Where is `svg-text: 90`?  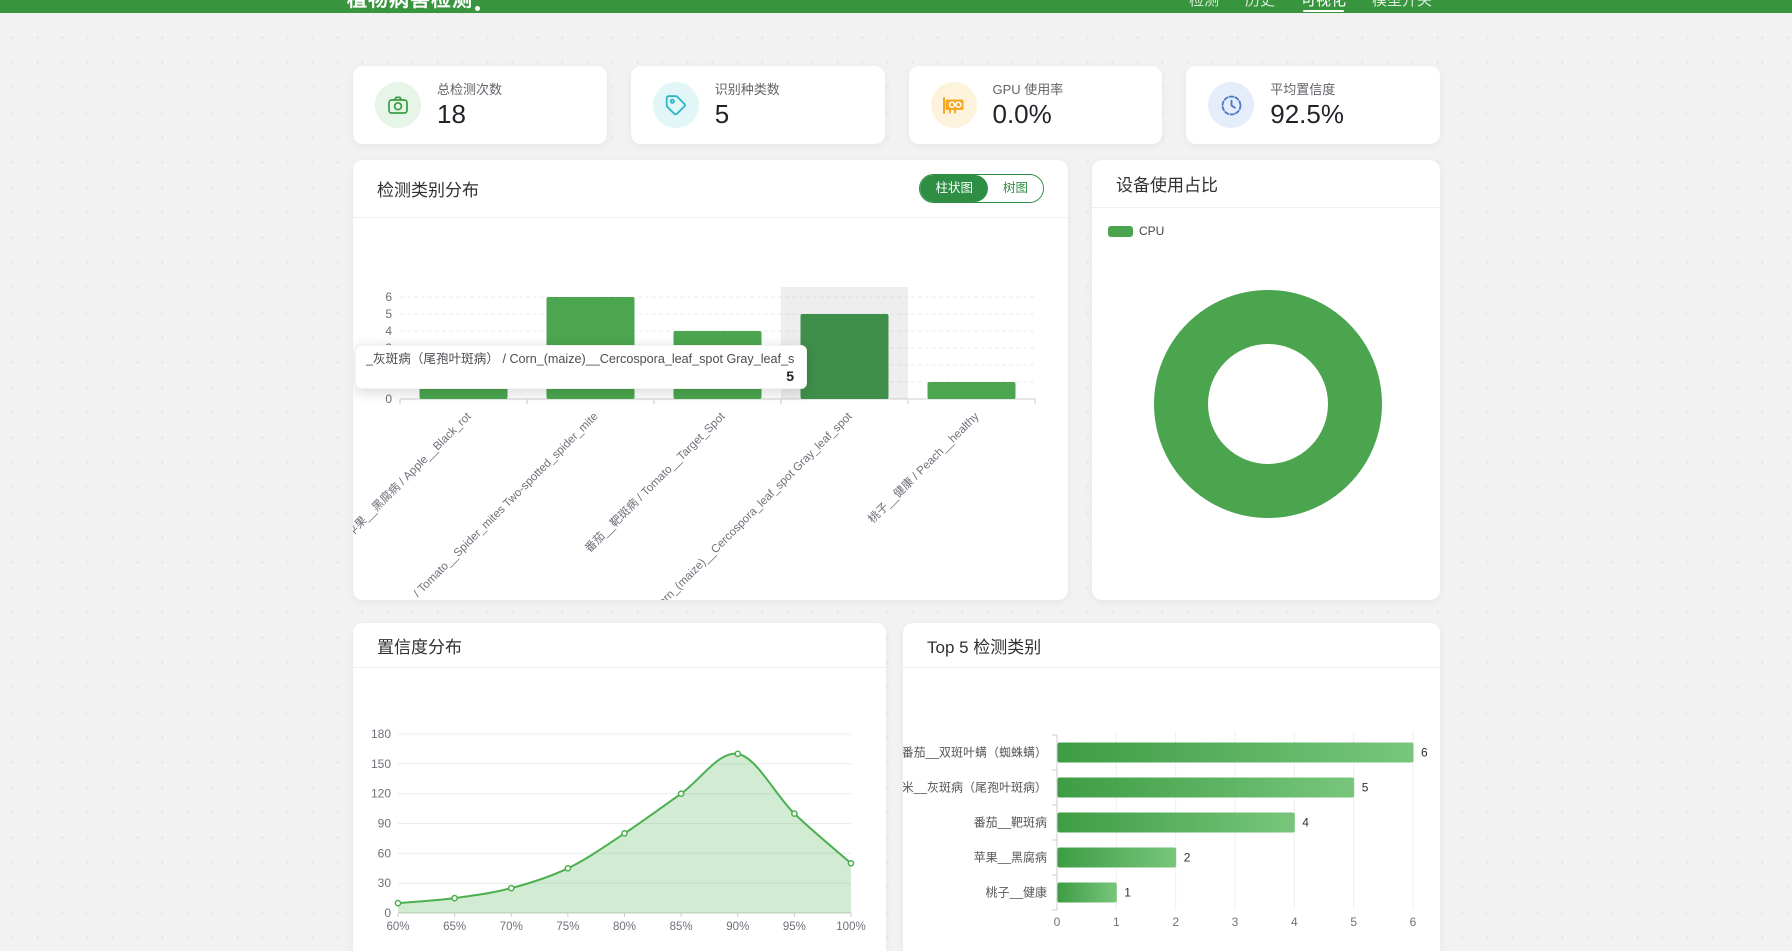
svg-text: 90 is located at coordinates (385, 824).